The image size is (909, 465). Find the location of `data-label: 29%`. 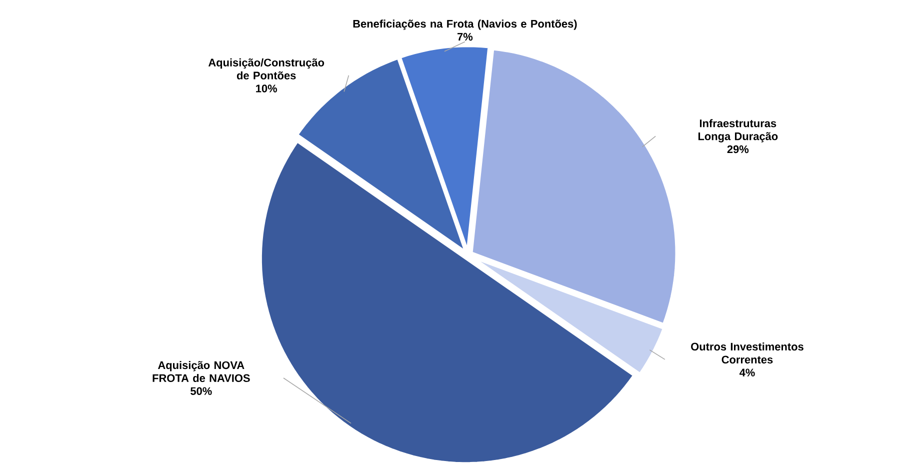

data-label: 29% is located at coordinates (738, 150).